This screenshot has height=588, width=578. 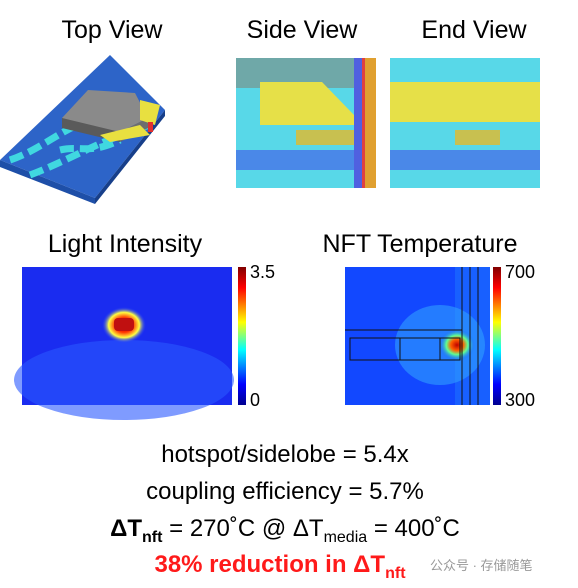 What do you see at coordinates (82, 129) in the screenshot?
I see `top-view-image` at bounding box center [82, 129].